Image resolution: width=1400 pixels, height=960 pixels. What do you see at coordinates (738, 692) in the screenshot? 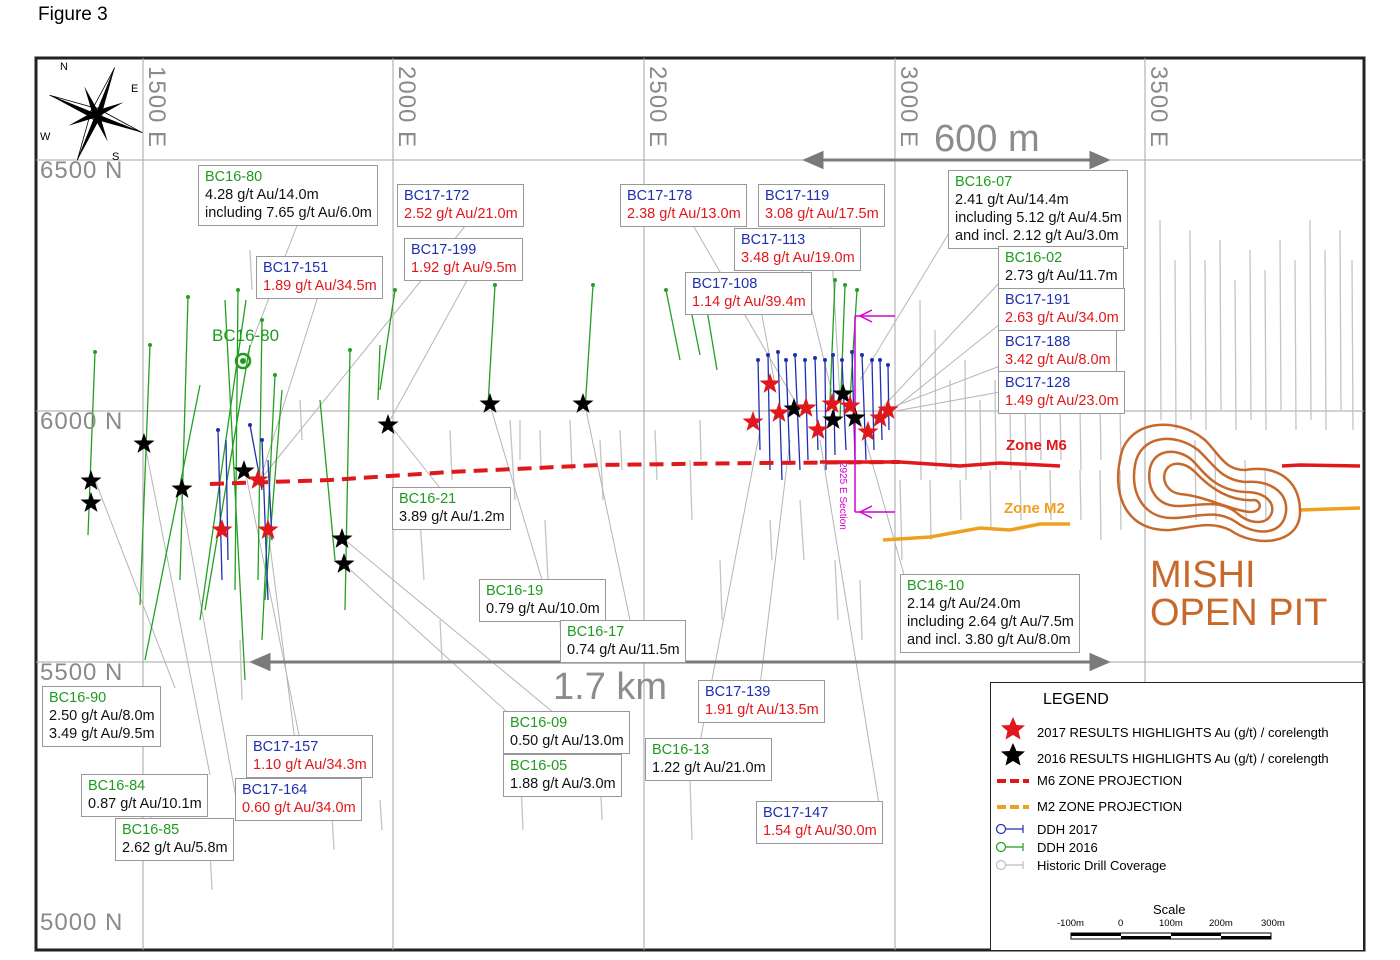
I see `callout-hole-id: BC17-139` at bounding box center [738, 692].